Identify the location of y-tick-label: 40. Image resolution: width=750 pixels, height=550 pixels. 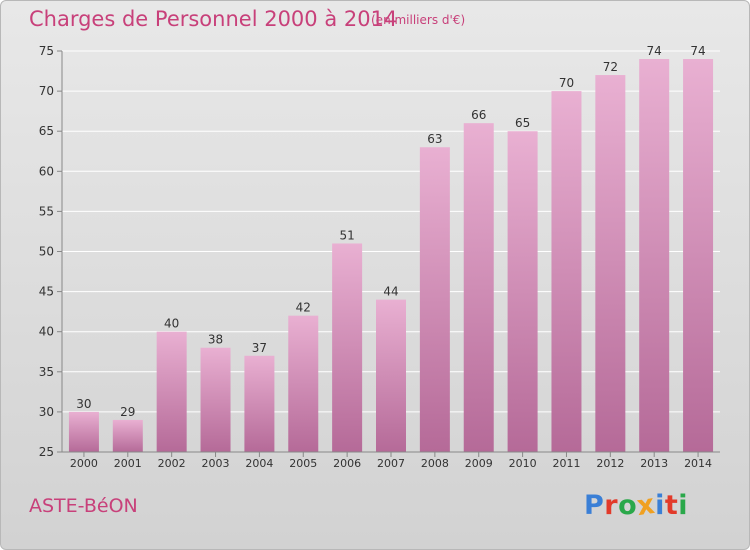
(46, 332).